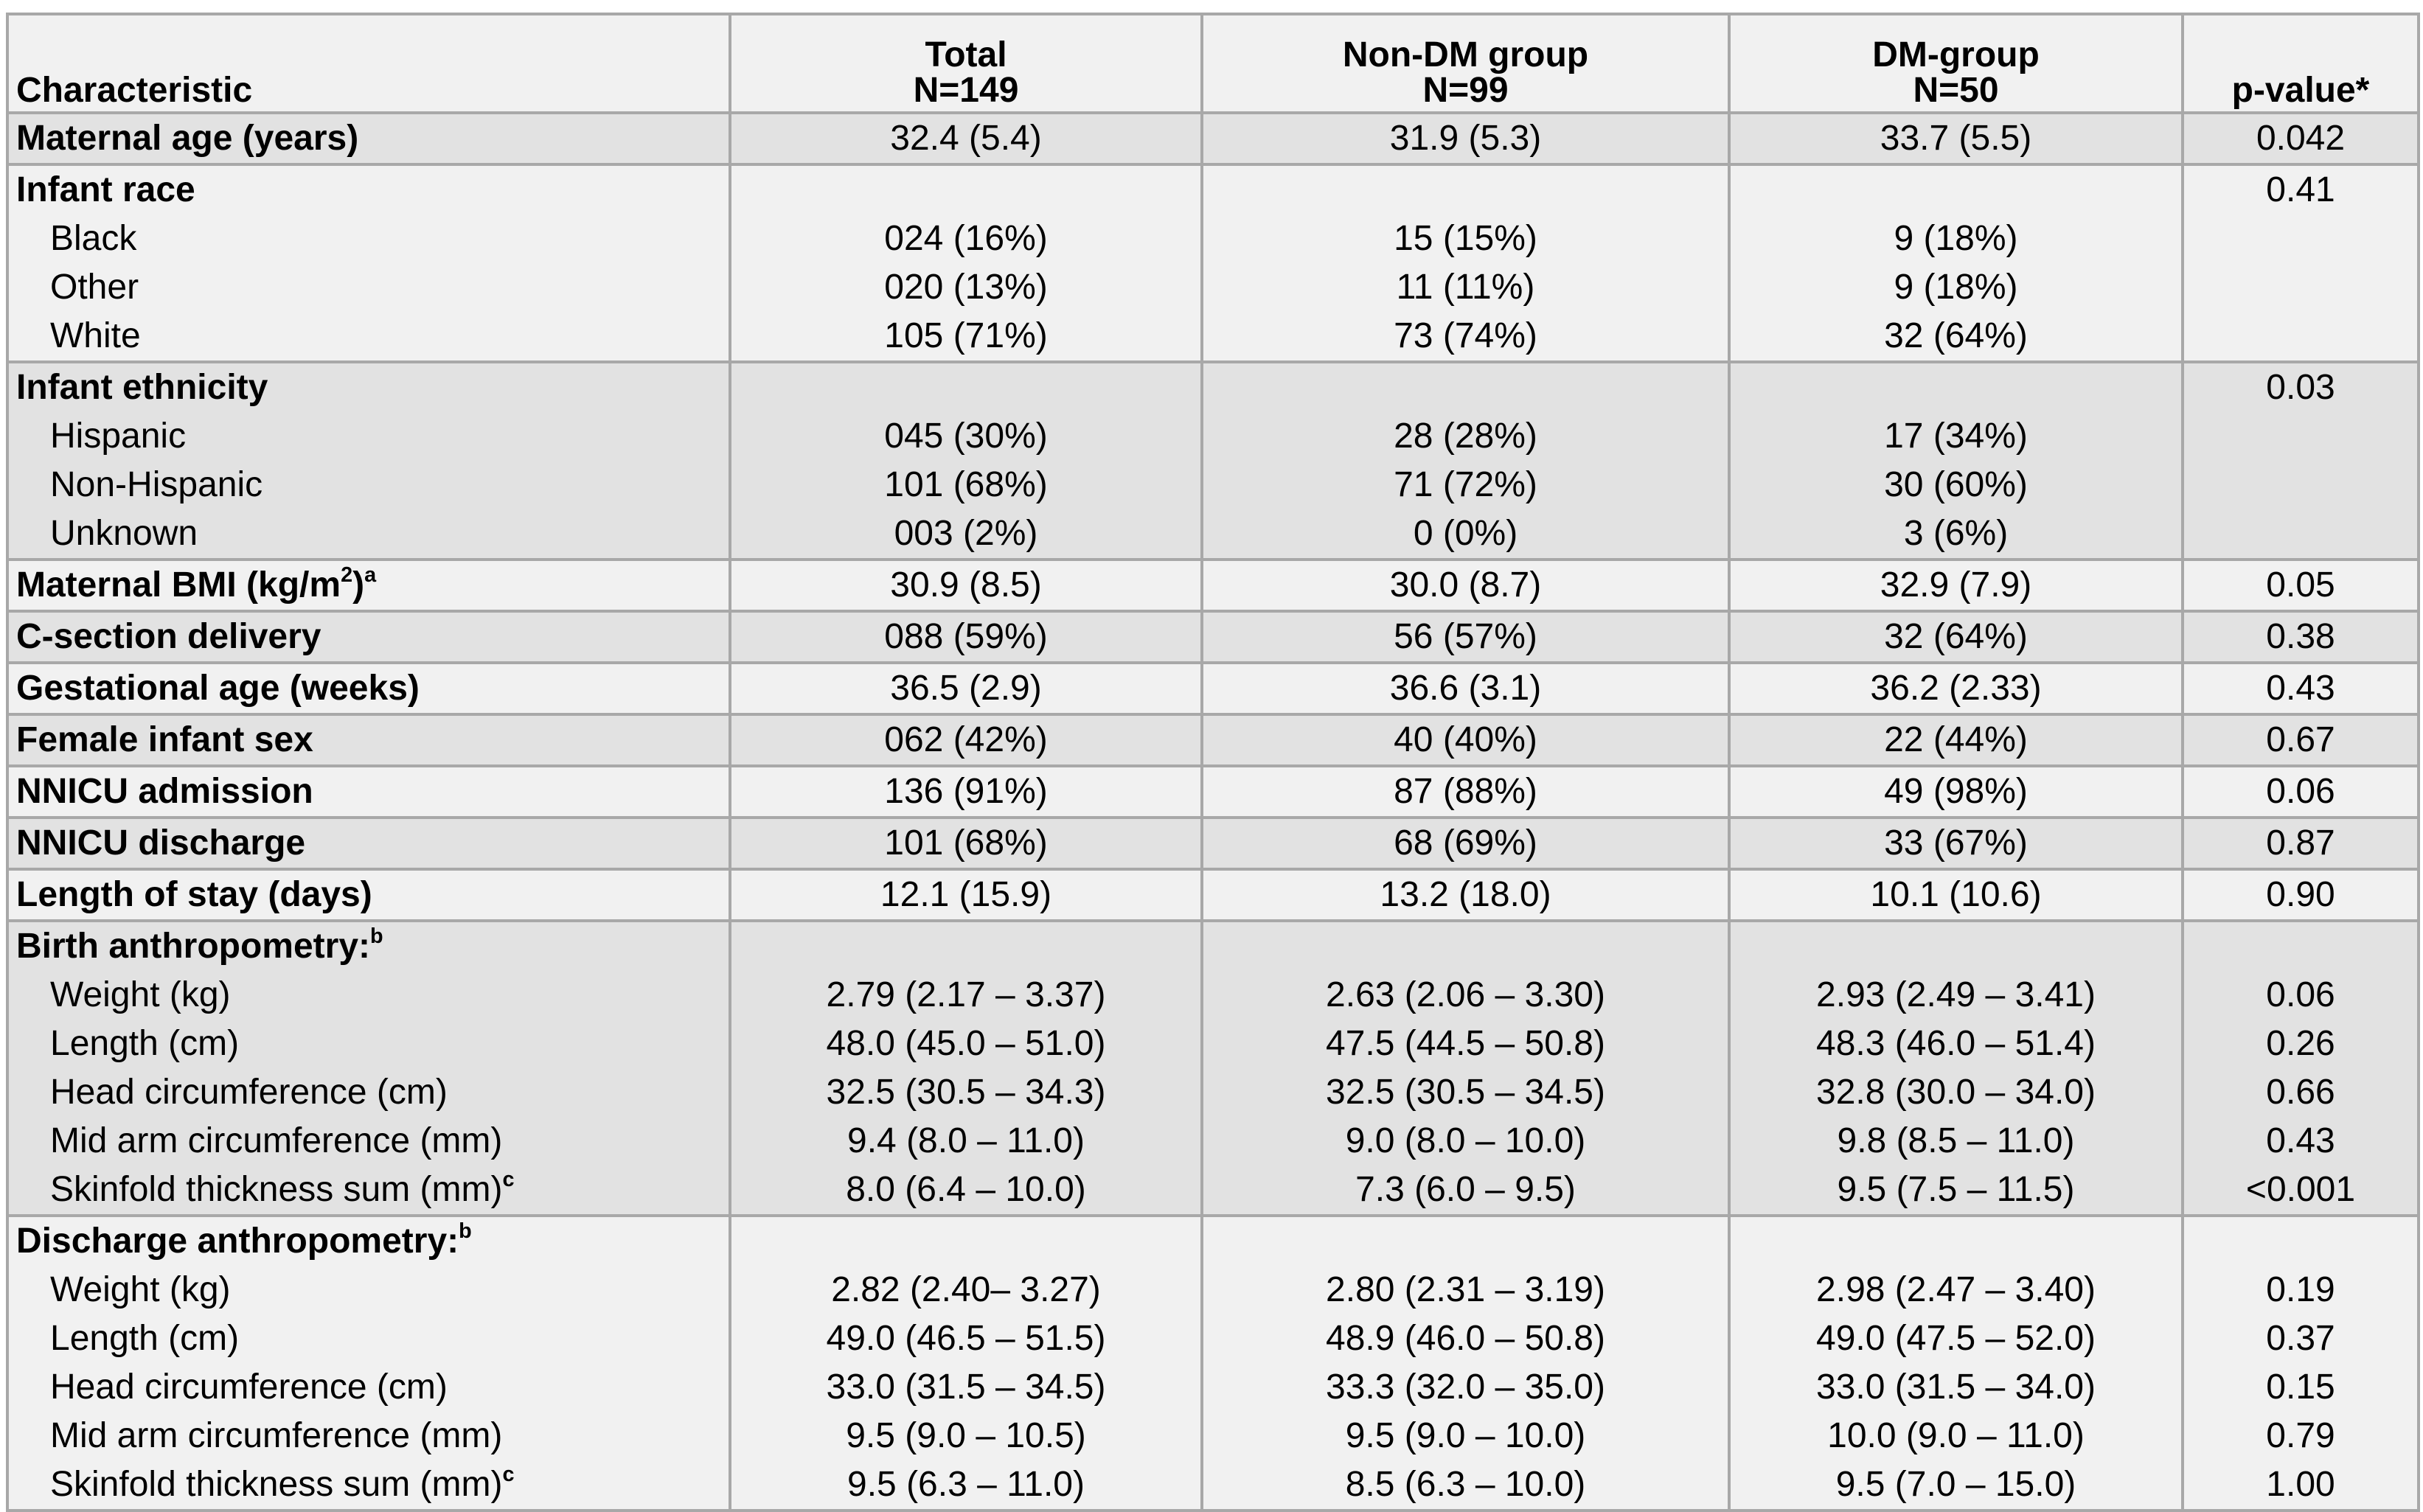 The height and width of the screenshot is (1512, 2423). Describe the element at coordinates (368, 791) in the screenshot. I see `row-label: NNICU admission` at that location.